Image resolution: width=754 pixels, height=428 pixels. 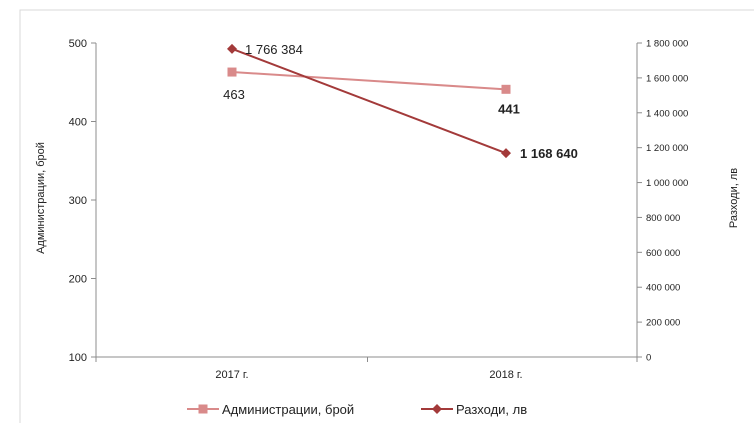 What do you see at coordinates (667, 78) in the screenshot?
I see `y-right-tick-label: 1 600 000` at bounding box center [667, 78].